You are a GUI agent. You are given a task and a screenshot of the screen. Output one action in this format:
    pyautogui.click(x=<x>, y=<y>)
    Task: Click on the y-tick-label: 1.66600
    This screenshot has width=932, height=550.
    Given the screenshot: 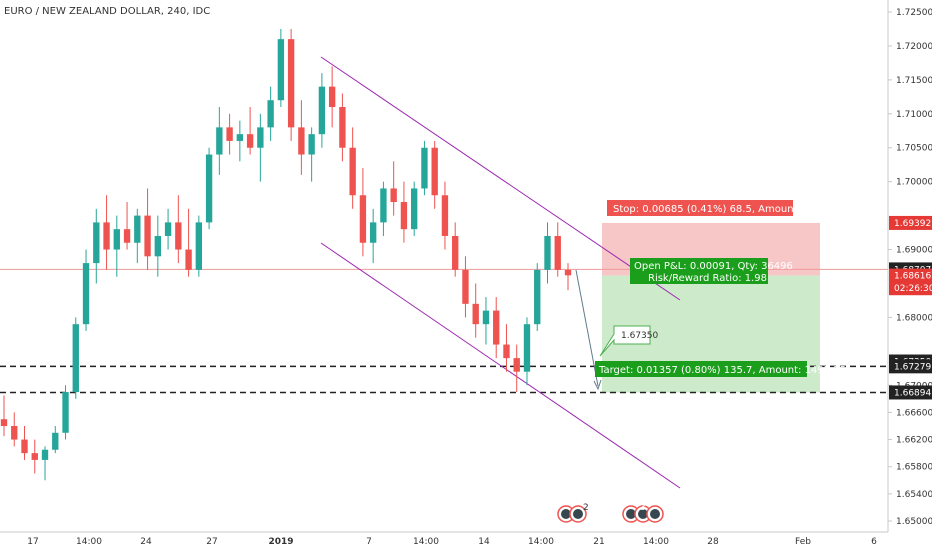 What is the action you would take?
    pyautogui.click(x=914, y=413)
    